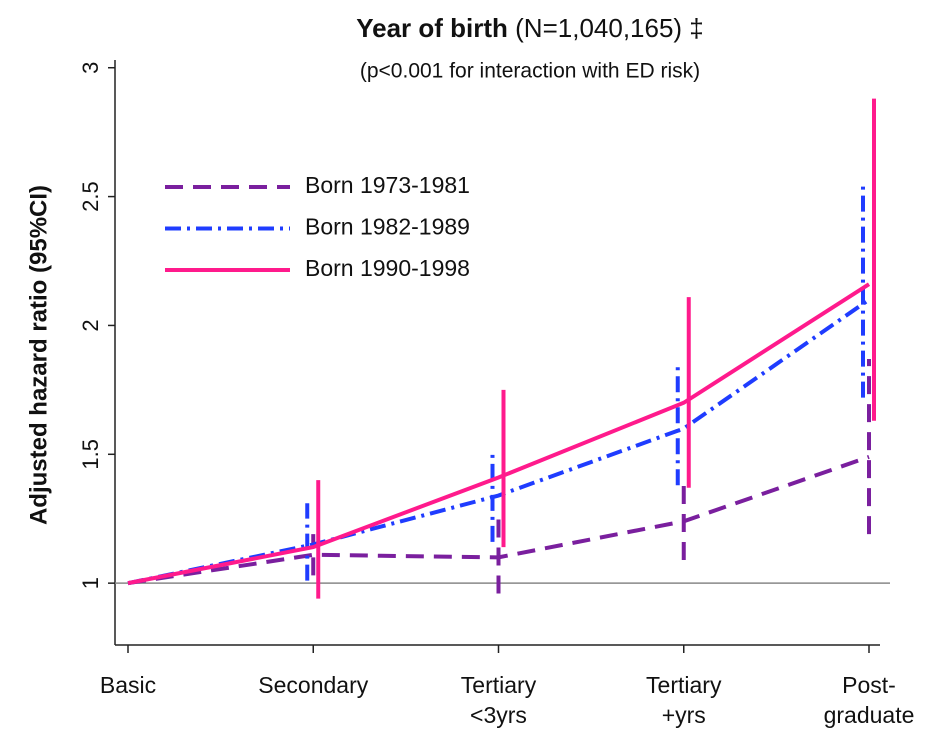 This screenshot has height=738, width=934. Describe the element at coordinates (90, 583) in the screenshot. I see `y-tick-label: 1` at that location.